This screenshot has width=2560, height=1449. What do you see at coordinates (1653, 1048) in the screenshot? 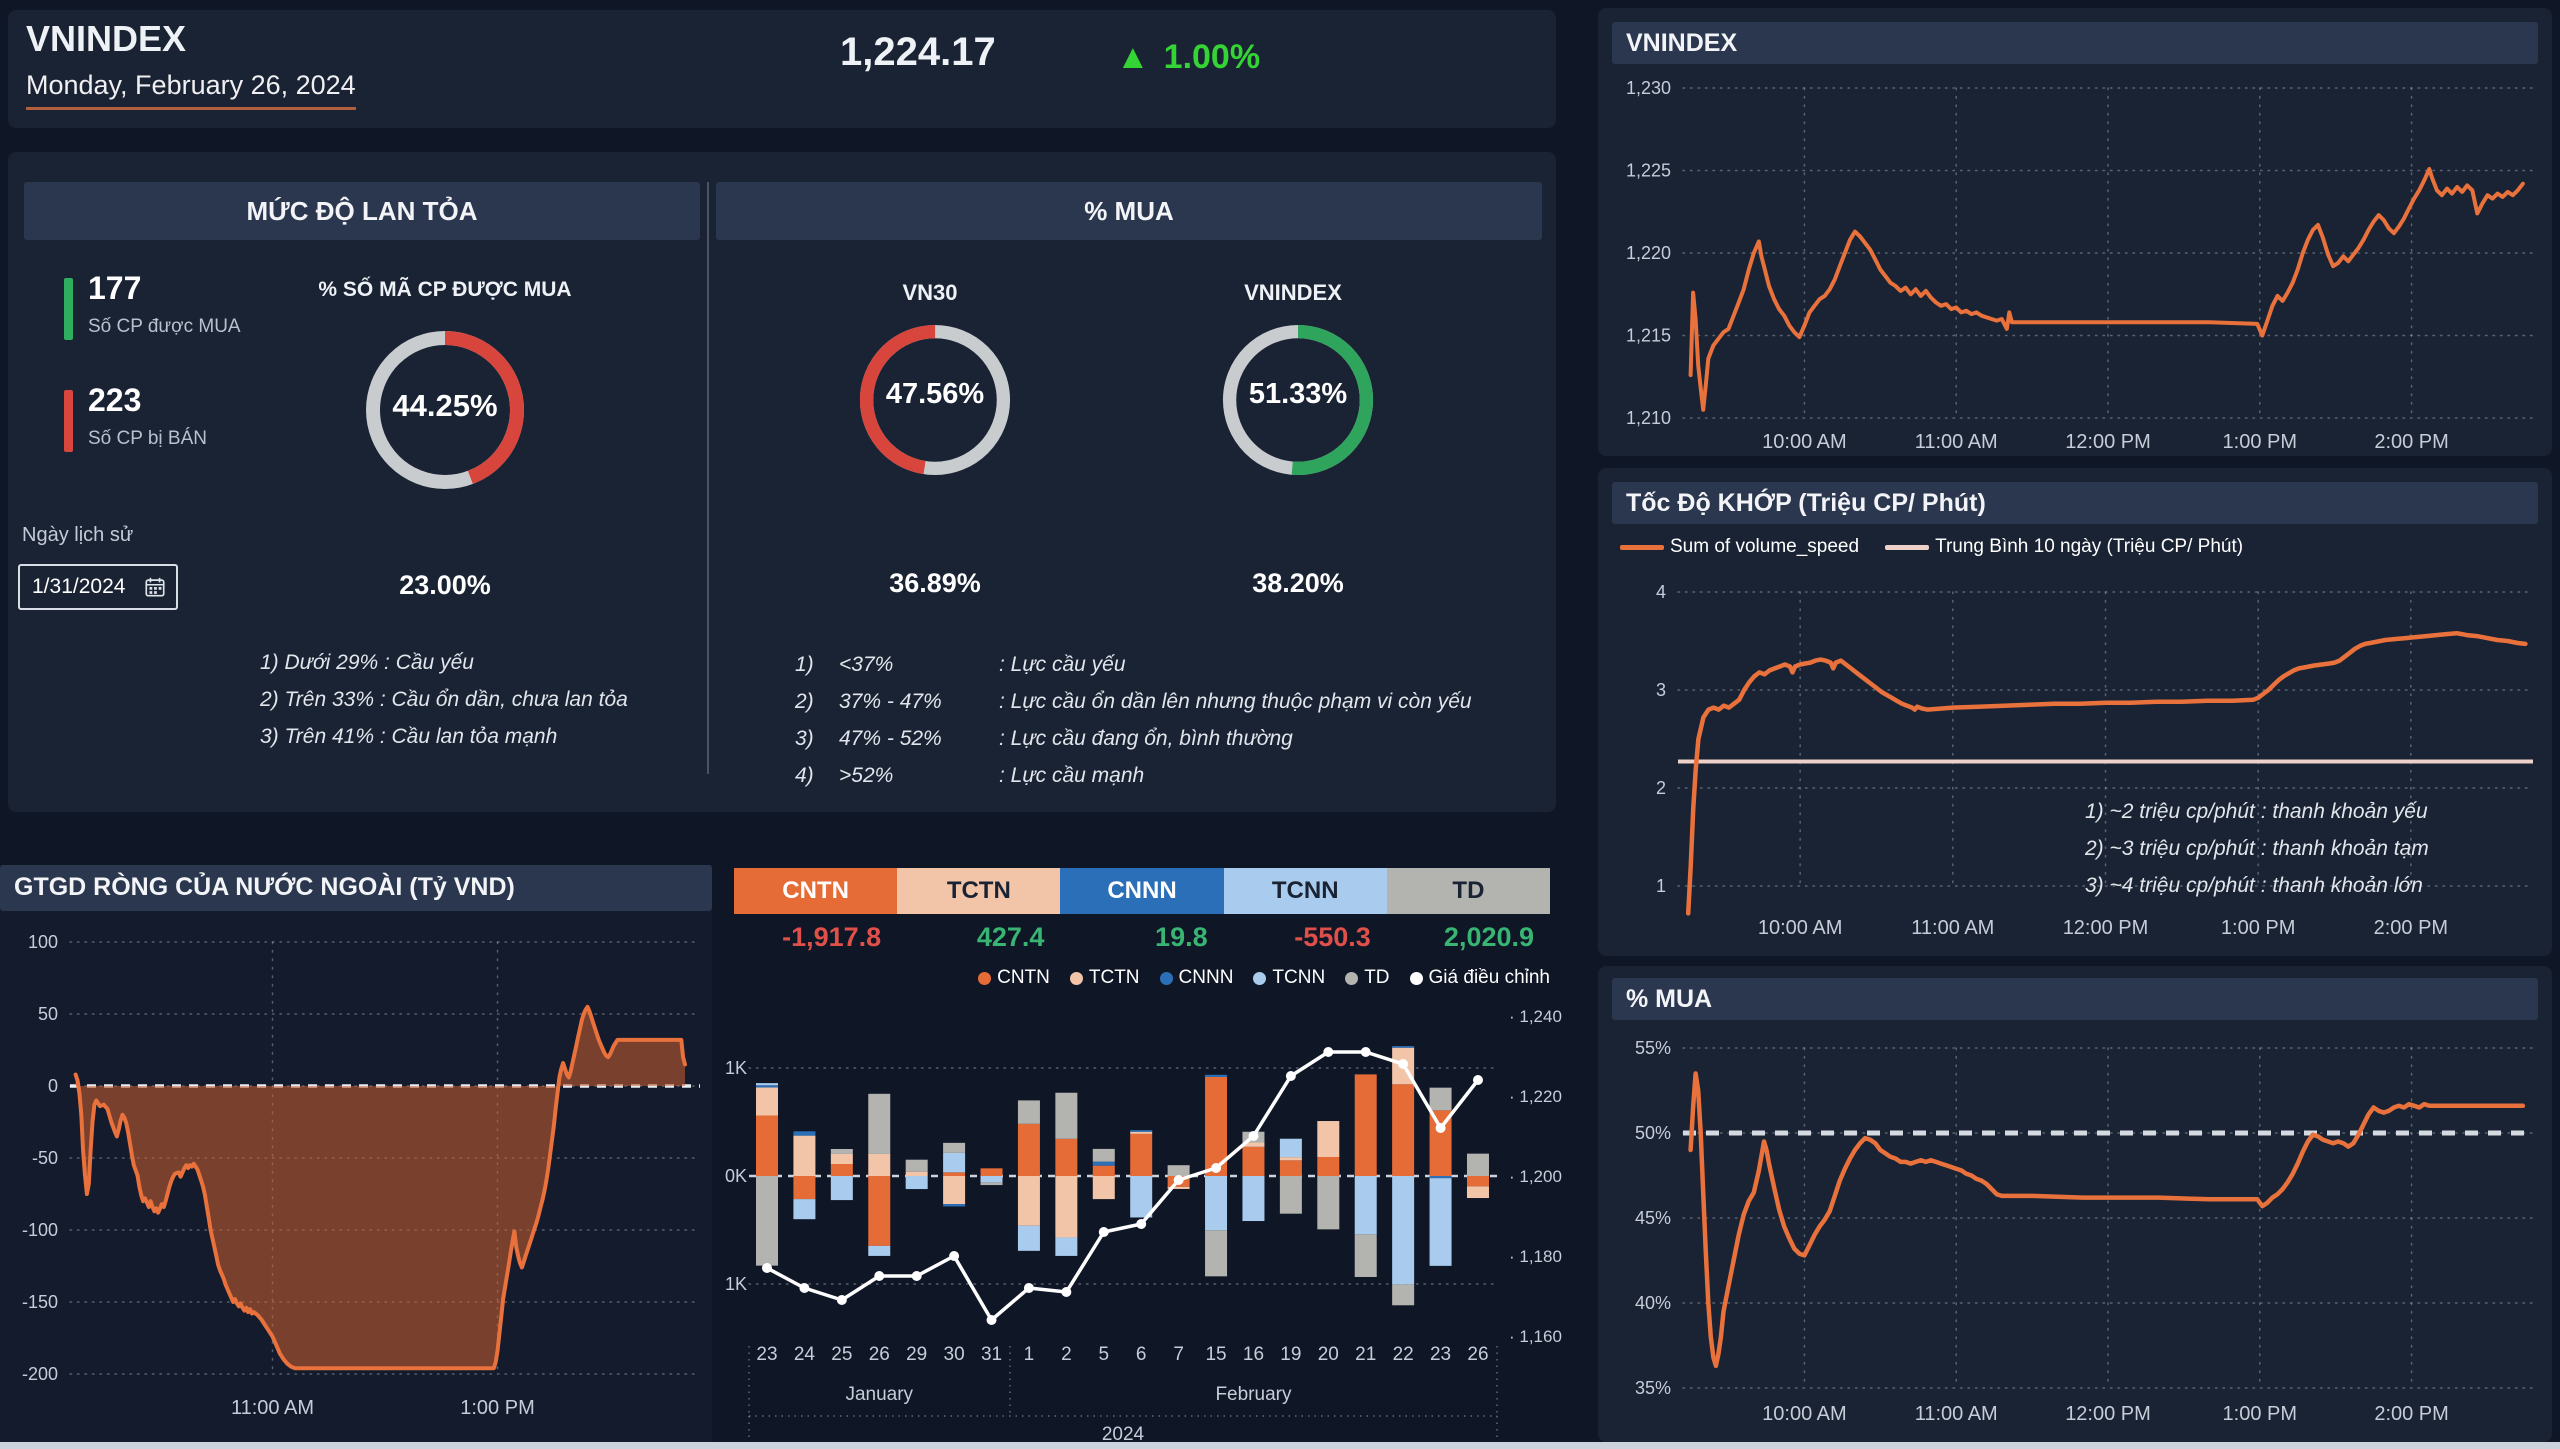
I see `svg-text: 55%` at bounding box center [1653, 1048].